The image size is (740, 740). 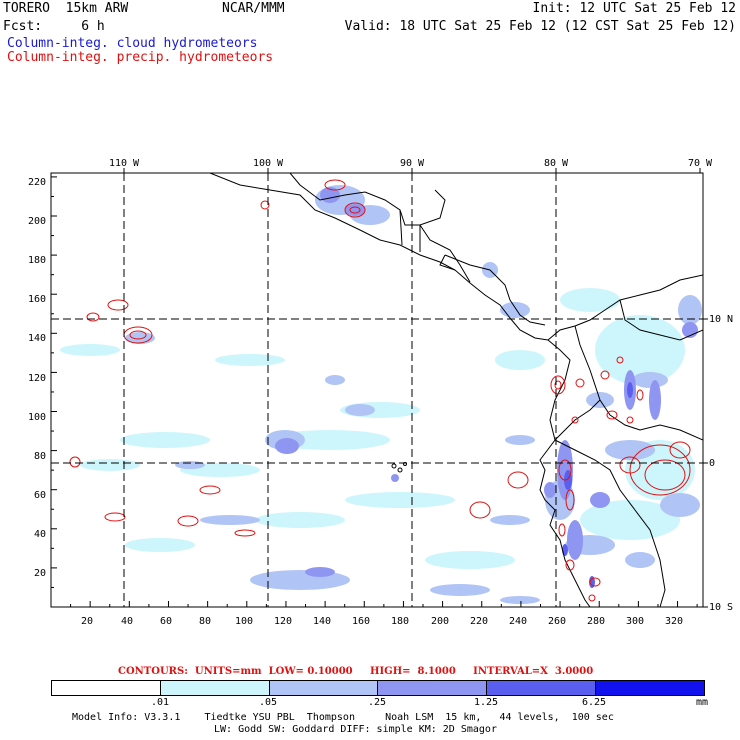 I want to click on lat-label: 10 N, so click(x=721, y=319).